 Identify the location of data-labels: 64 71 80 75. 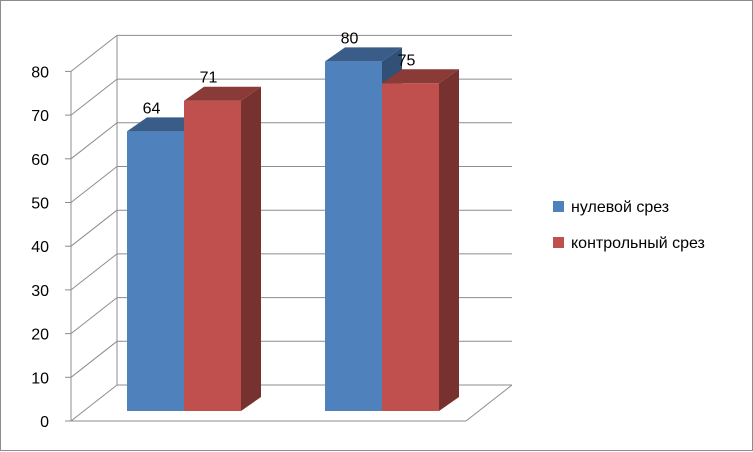
(279, 73).